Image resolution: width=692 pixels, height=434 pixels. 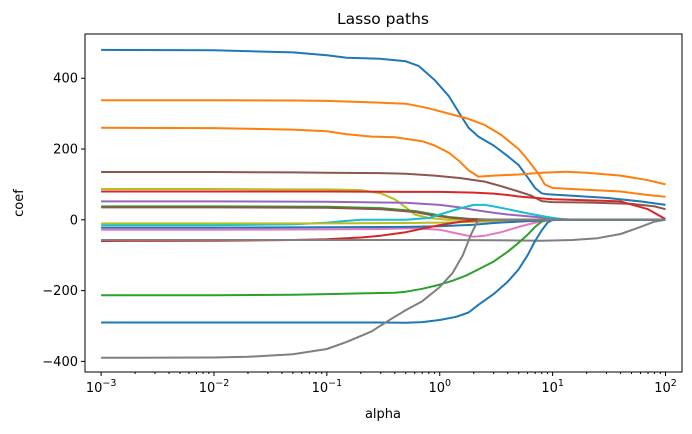 I want to click on y-tick-label: −200, so click(x=60, y=291).